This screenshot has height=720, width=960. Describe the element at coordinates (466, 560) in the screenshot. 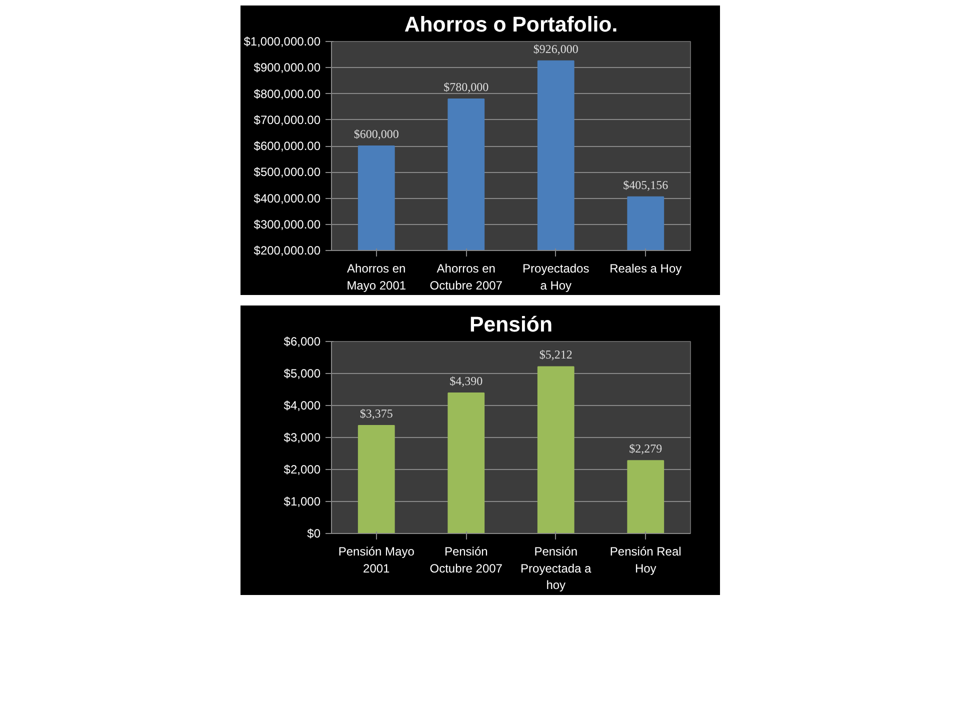

I see `x-tick-label: Pensión Octubre 2007` at that location.